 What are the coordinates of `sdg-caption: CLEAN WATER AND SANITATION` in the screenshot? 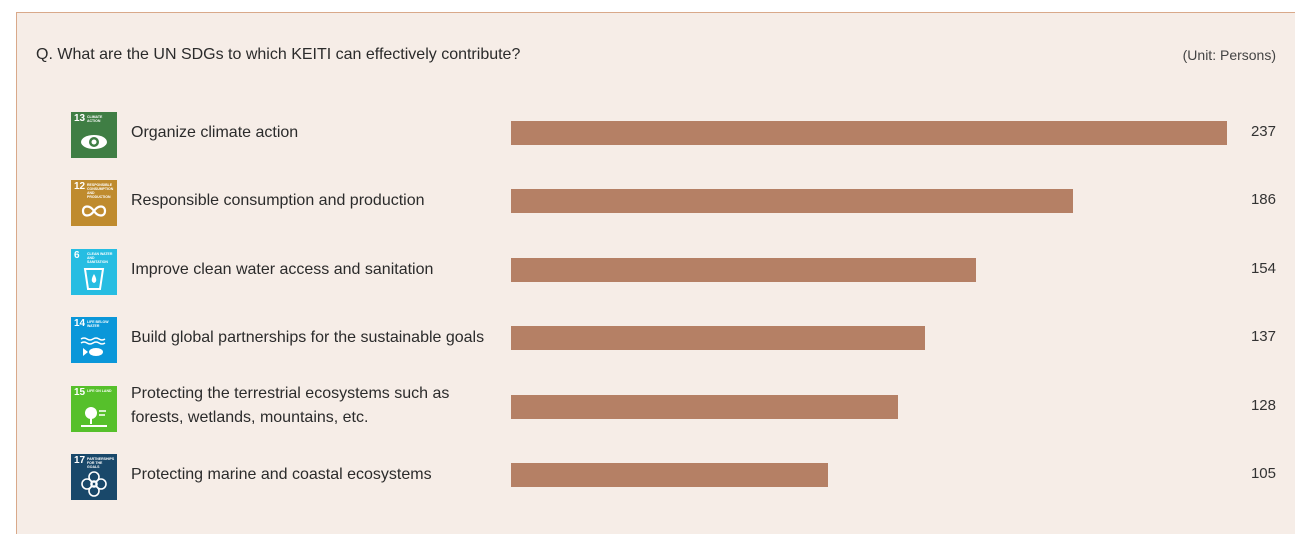 It's located at (100, 258).